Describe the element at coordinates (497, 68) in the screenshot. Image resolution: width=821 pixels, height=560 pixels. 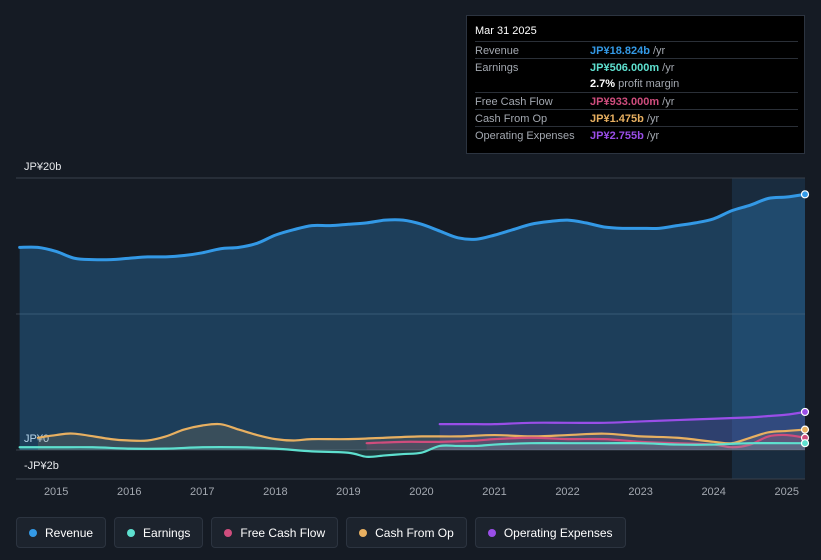
I see `tooltip-label: Earnings` at that location.